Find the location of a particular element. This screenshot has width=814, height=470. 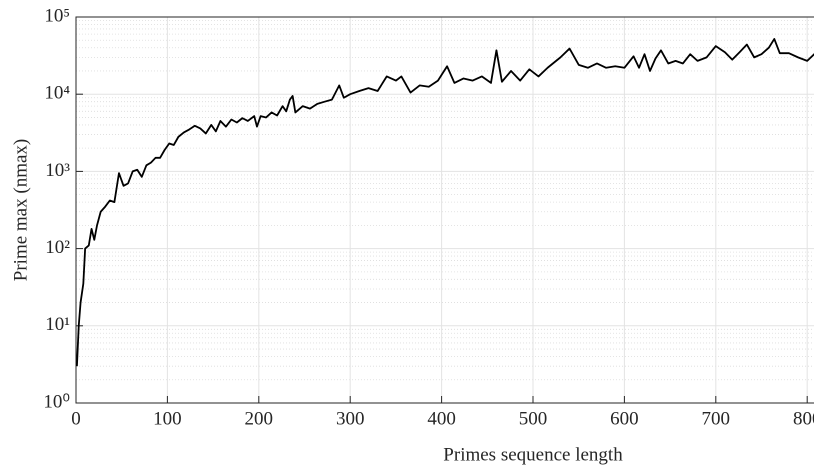

y-tick-label: 10⁰ is located at coordinates (56, 401).